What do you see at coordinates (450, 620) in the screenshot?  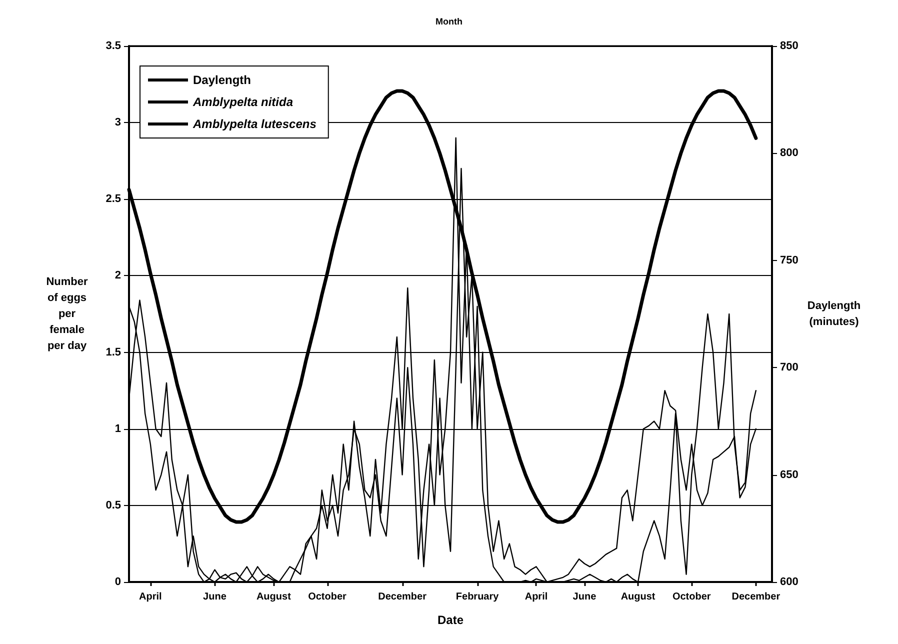 I see `x-axis-title: Date` at bounding box center [450, 620].